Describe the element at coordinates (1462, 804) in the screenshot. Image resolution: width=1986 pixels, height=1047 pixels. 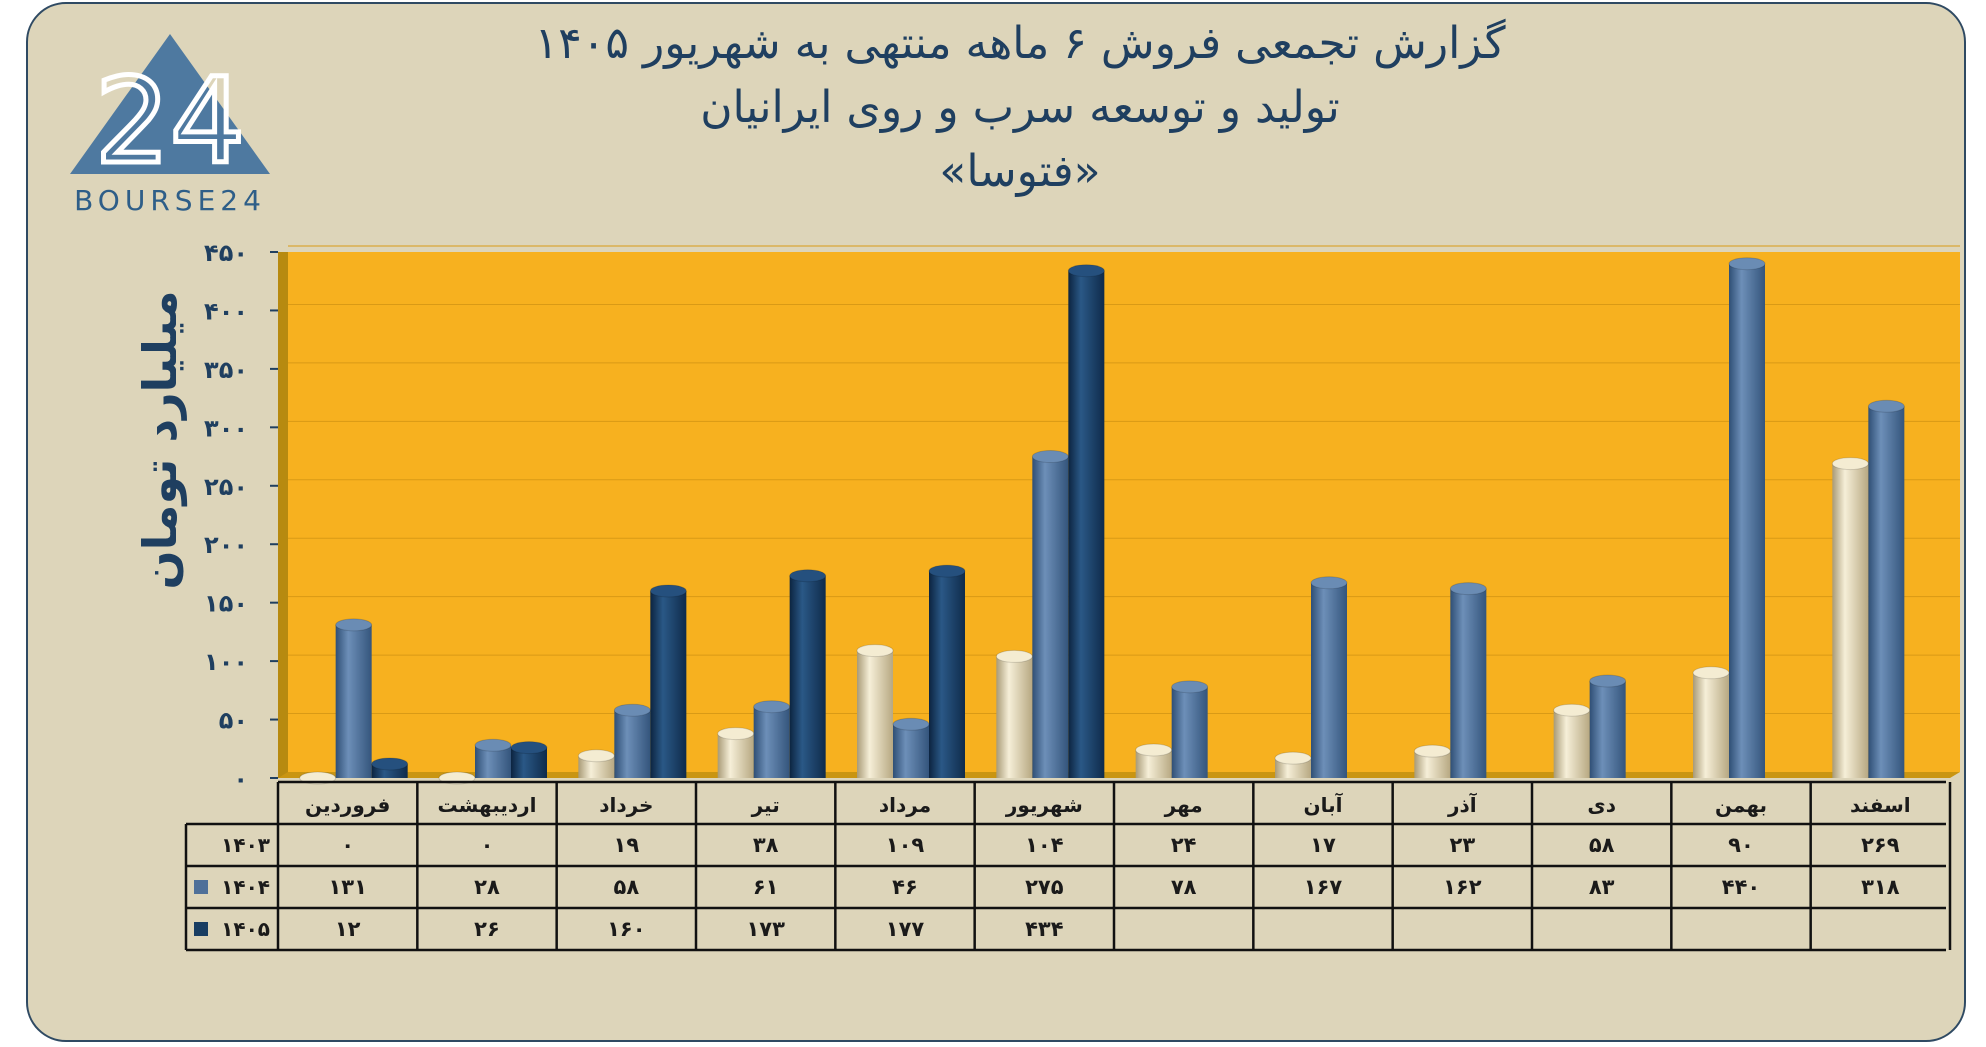
I see `x-category-label: آذر` at that location.